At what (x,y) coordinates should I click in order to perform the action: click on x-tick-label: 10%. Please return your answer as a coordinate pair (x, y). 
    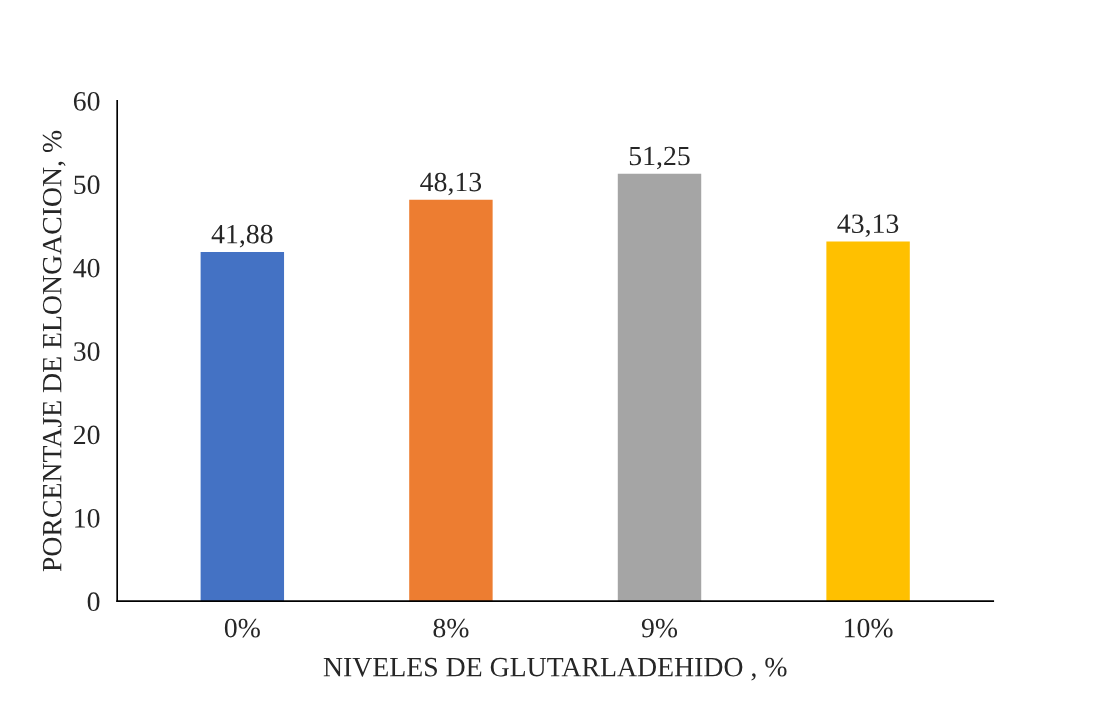
    Looking at the image, I should click on (869, 628).